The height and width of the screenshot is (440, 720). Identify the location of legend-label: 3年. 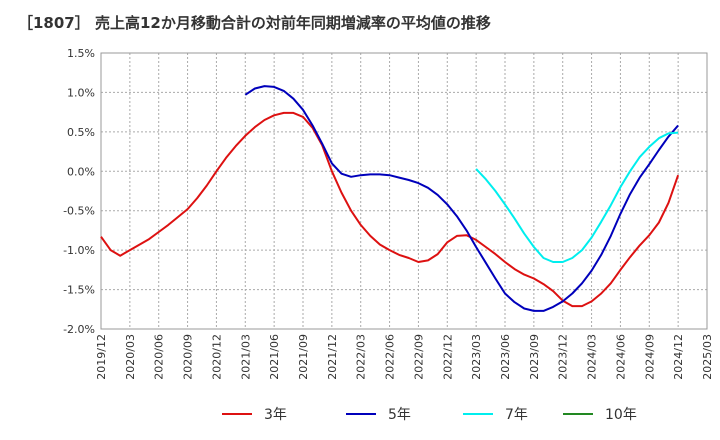
(275, 415).